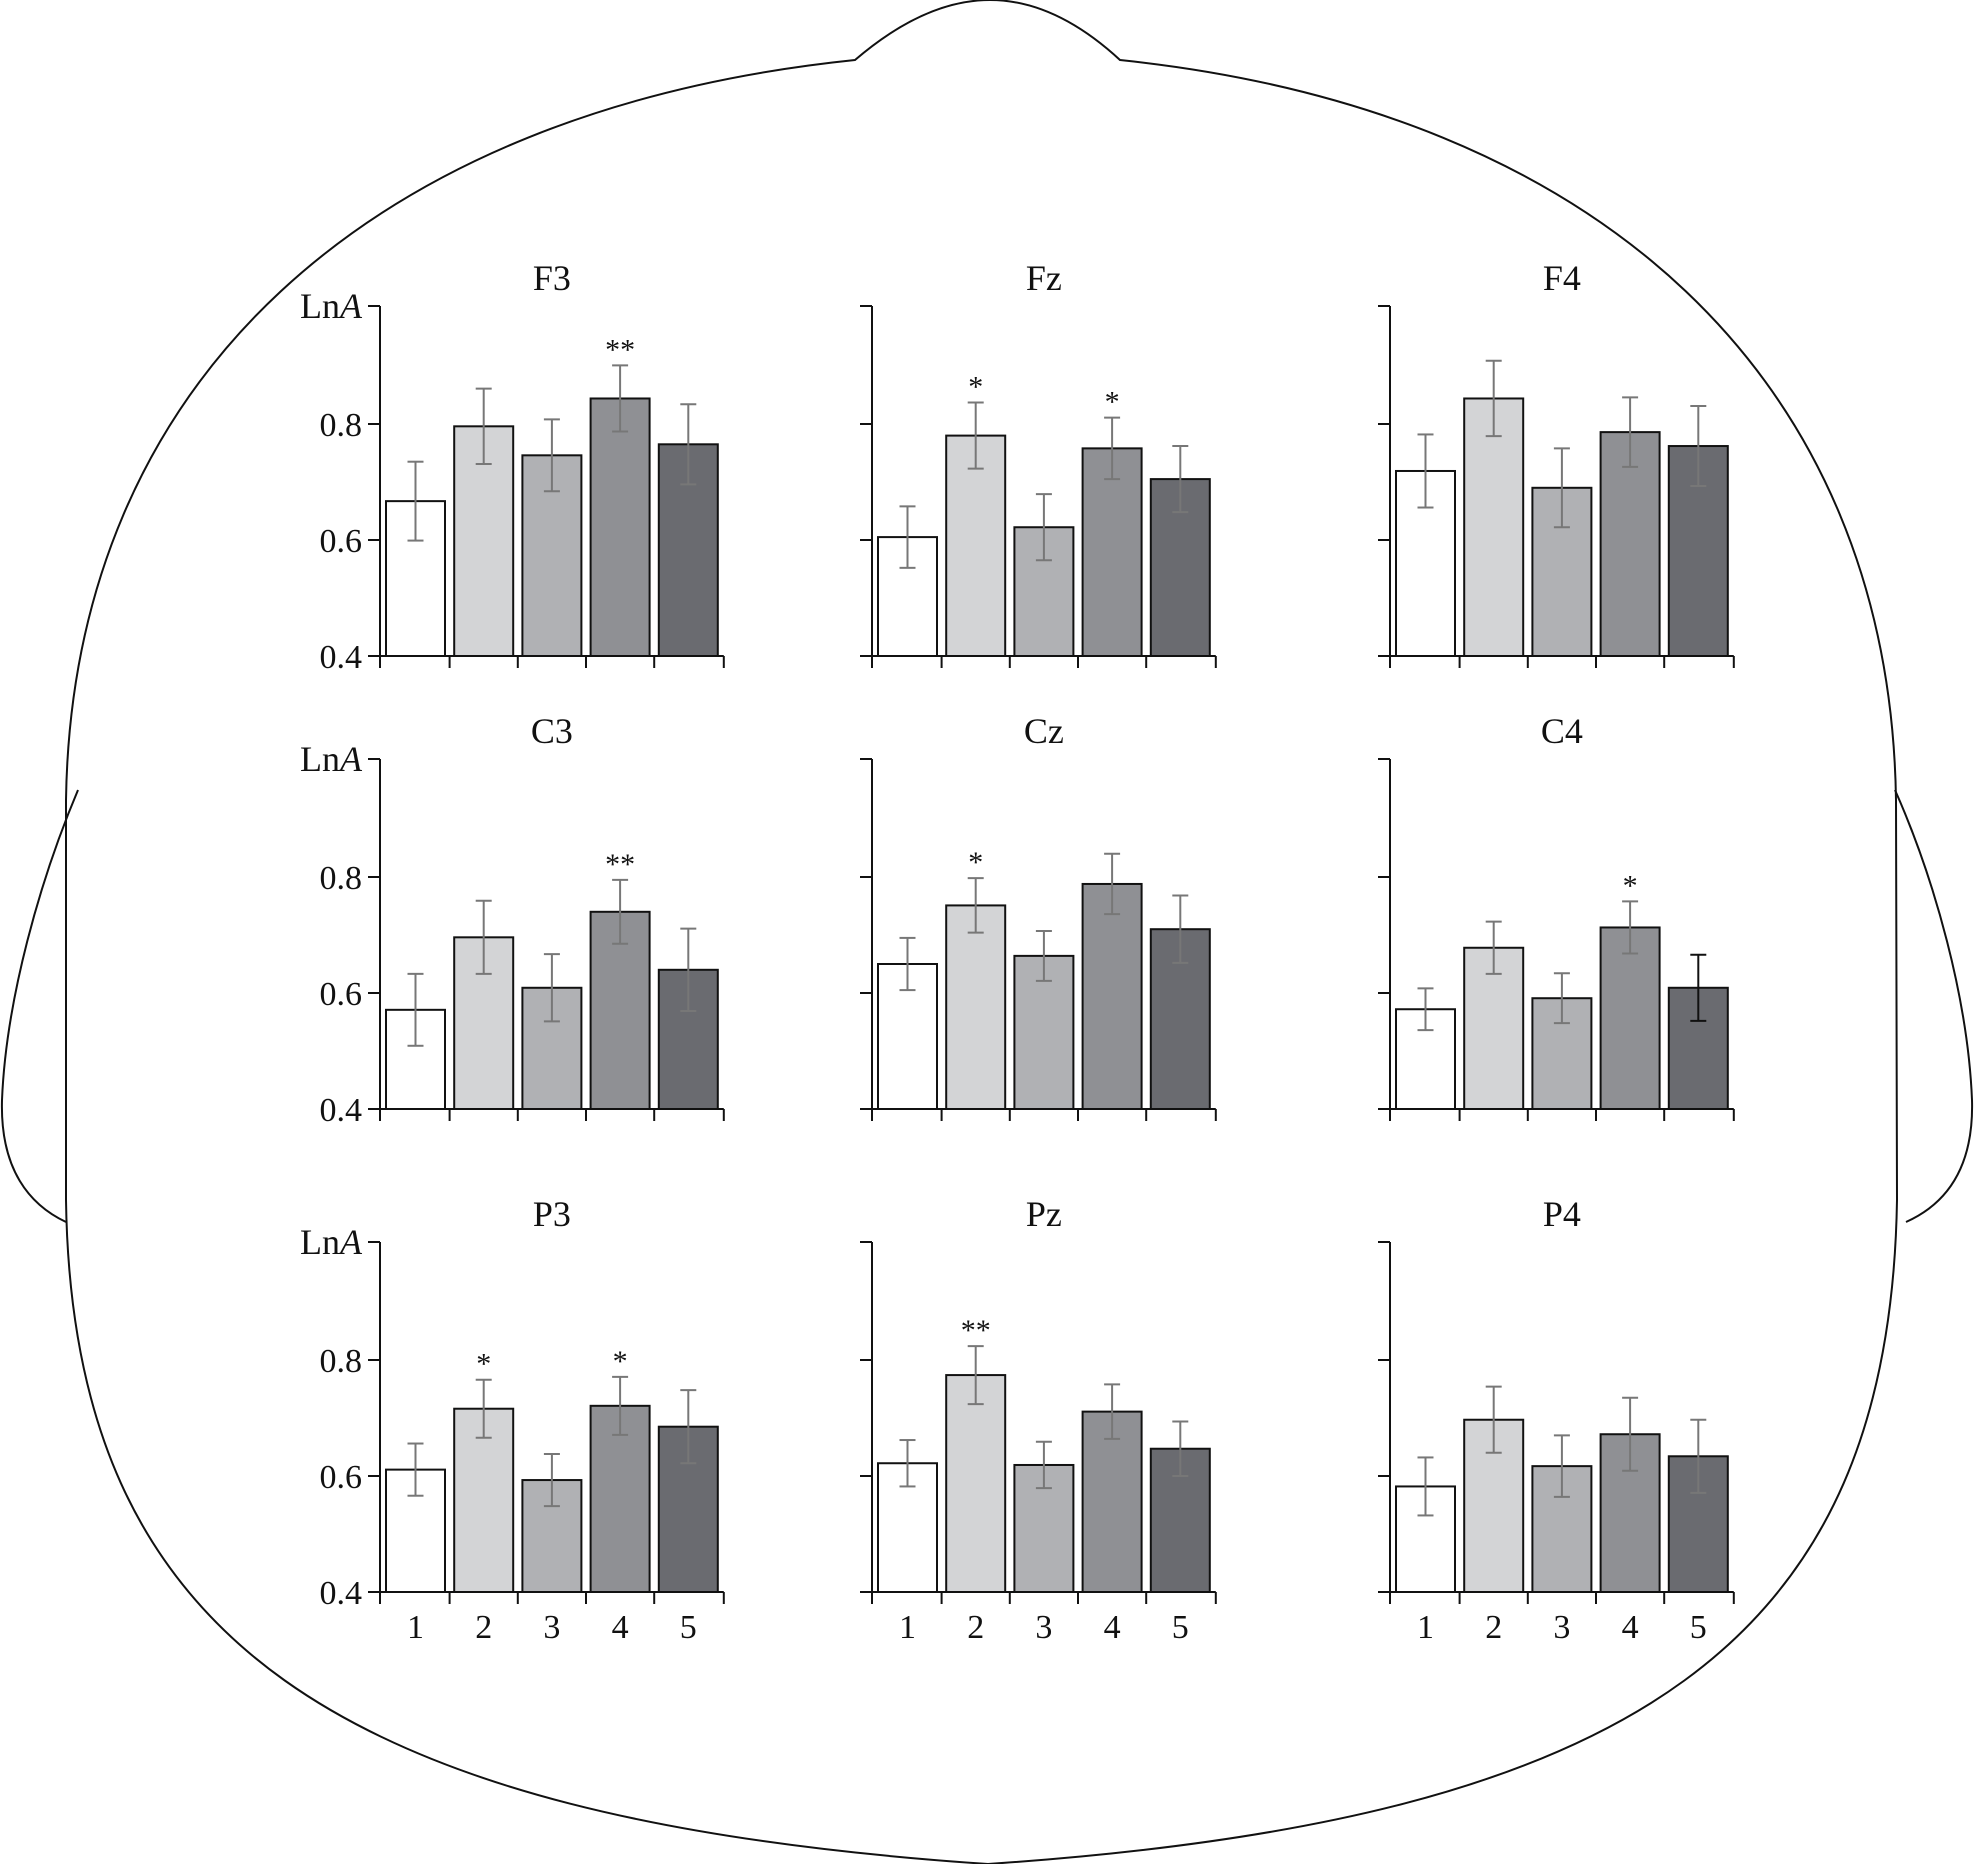 This screenshot has height=1864, width=1974. I want to click on chart-panel-p4: P4 1 2 3 4 5, so click(1556, 1420).